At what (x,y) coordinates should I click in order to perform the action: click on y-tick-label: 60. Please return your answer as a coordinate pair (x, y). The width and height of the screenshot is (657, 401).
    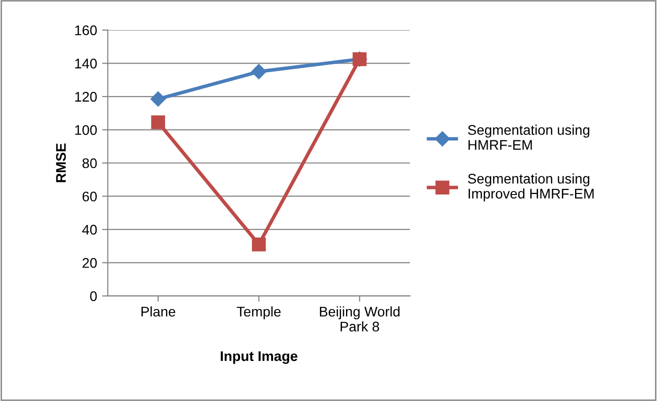
    Looking at the image, I should click on (89, 197).